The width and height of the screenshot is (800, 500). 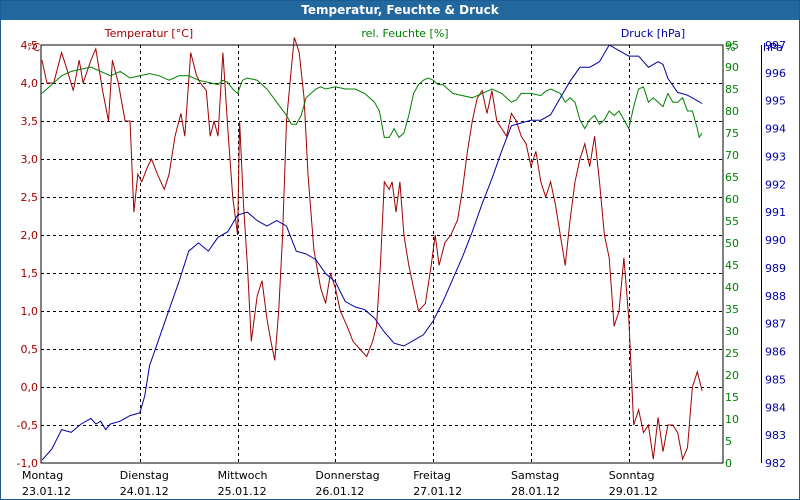 I want to click on temperature-tick-label: 0,5, so click(x=30, y=349).